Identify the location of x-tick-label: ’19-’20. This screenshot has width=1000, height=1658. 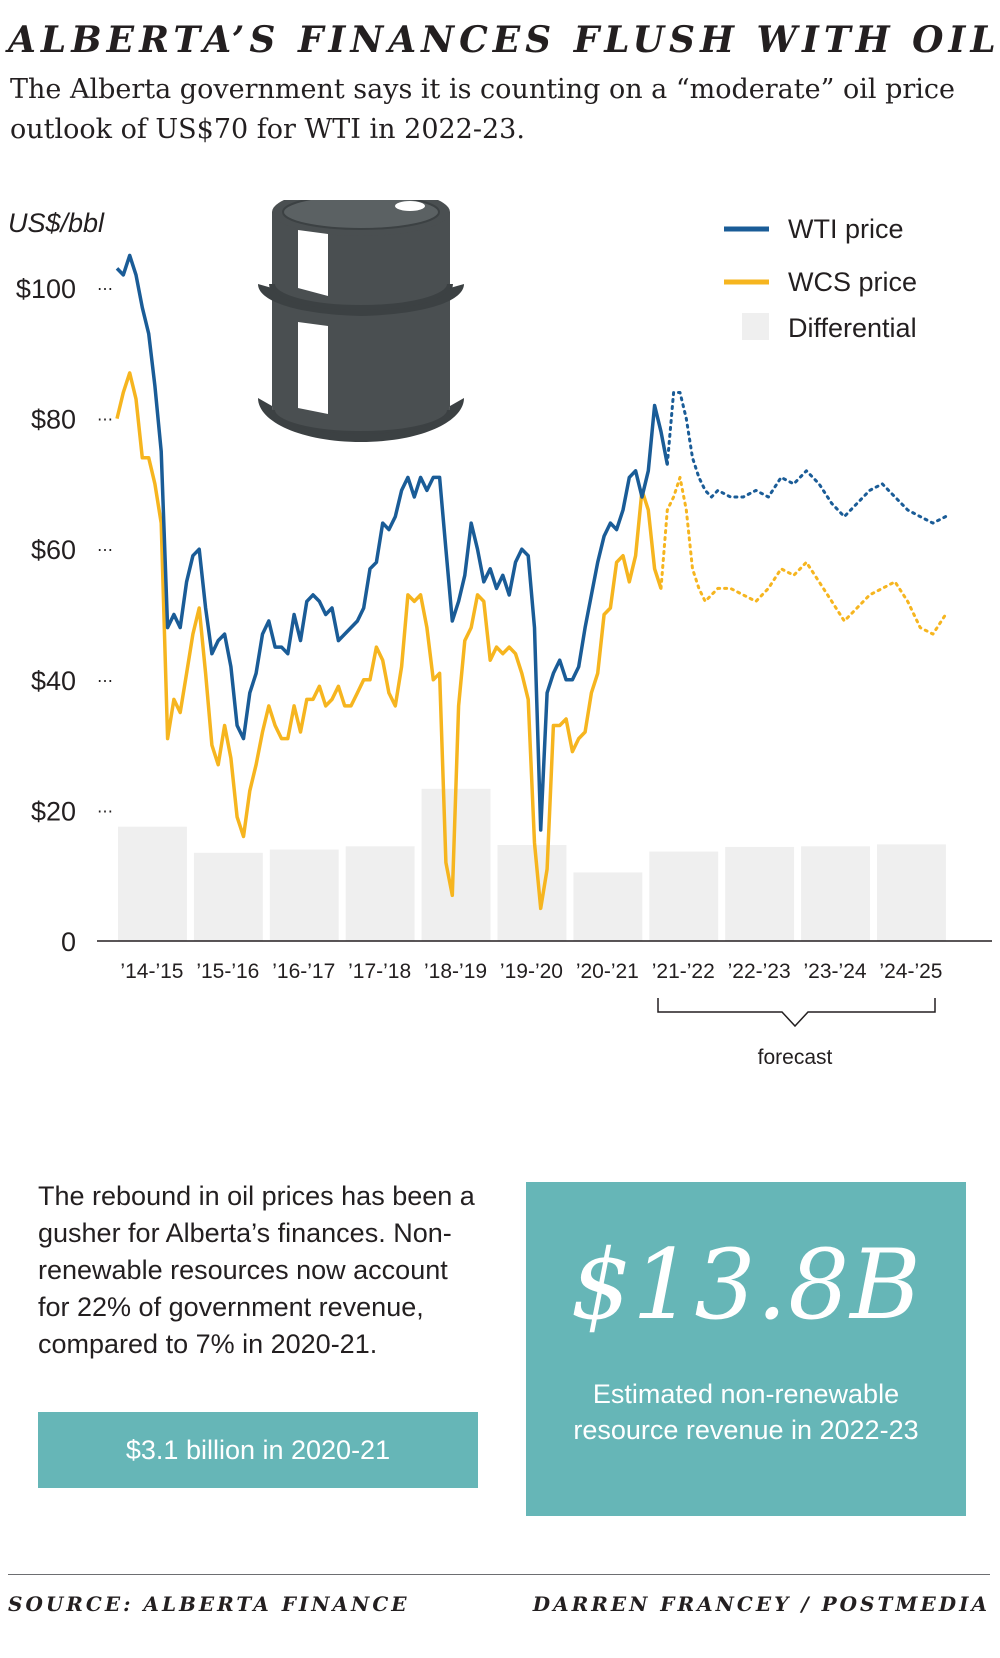
(531, 971).